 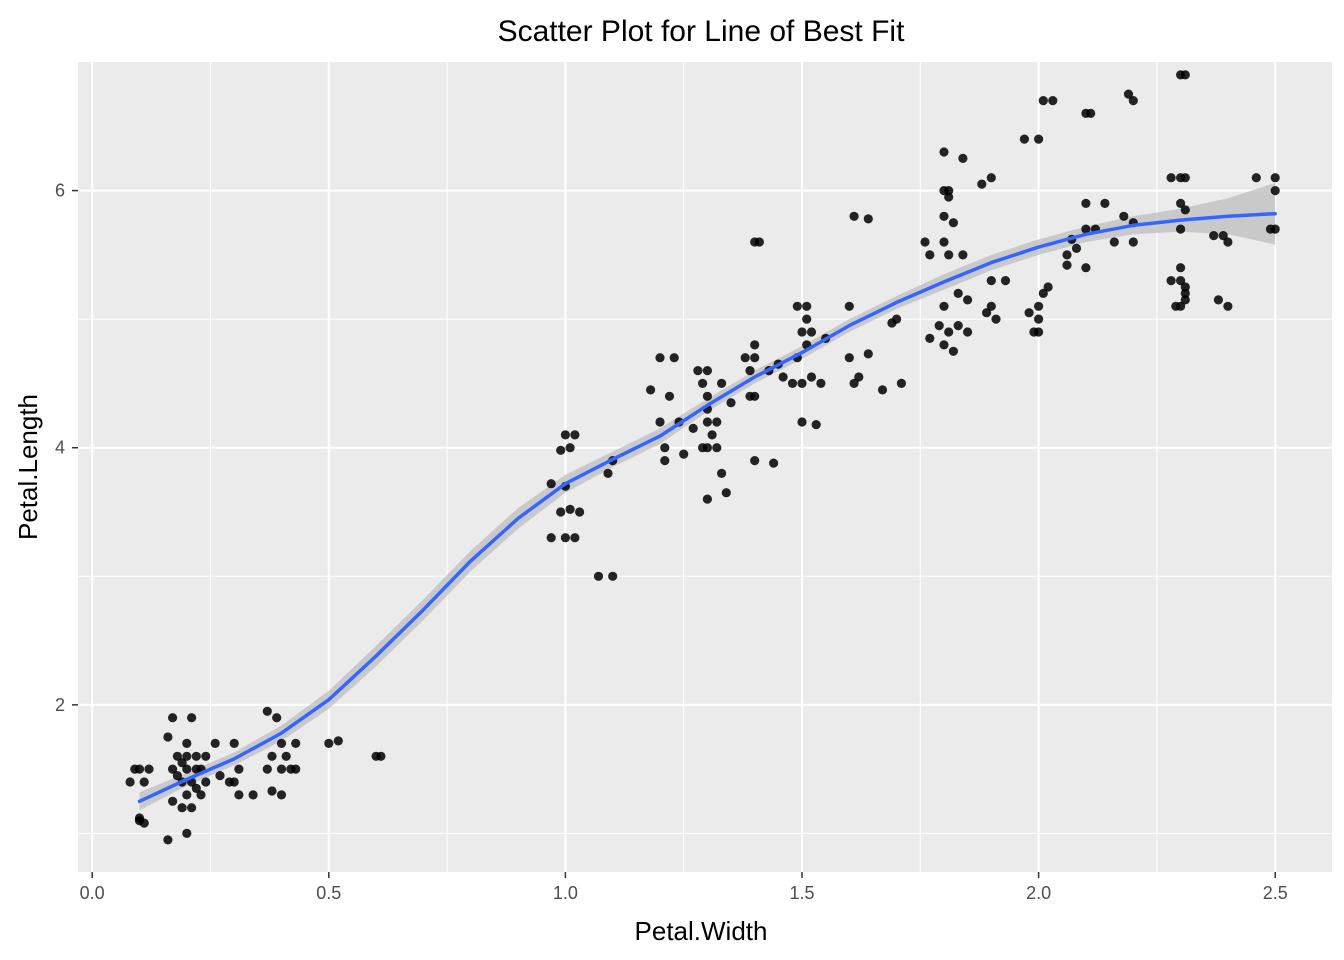 I want to click on y-axis-title: Petal.Length, so click(x=28, y=467).